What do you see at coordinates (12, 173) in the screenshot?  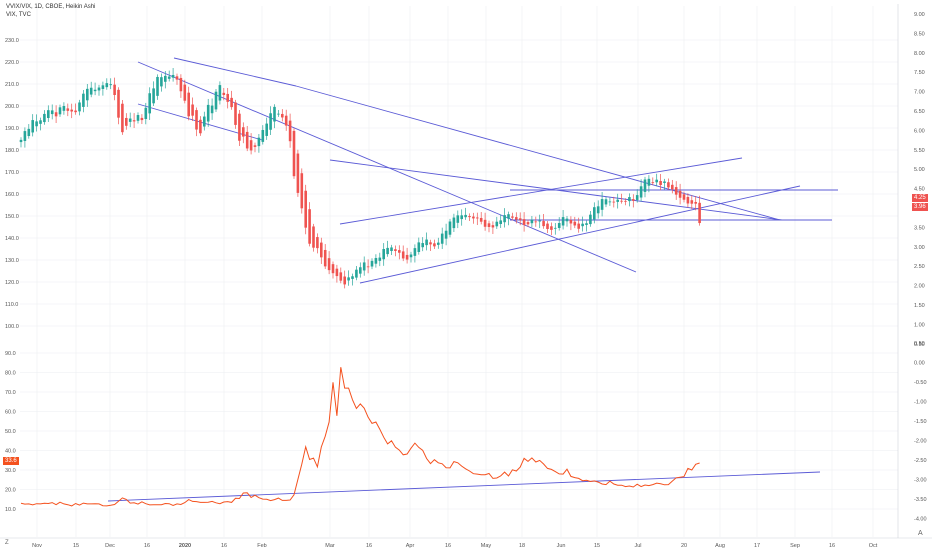 I see `y-tick-label-left: 170.0` at bounding box center [12, 173].